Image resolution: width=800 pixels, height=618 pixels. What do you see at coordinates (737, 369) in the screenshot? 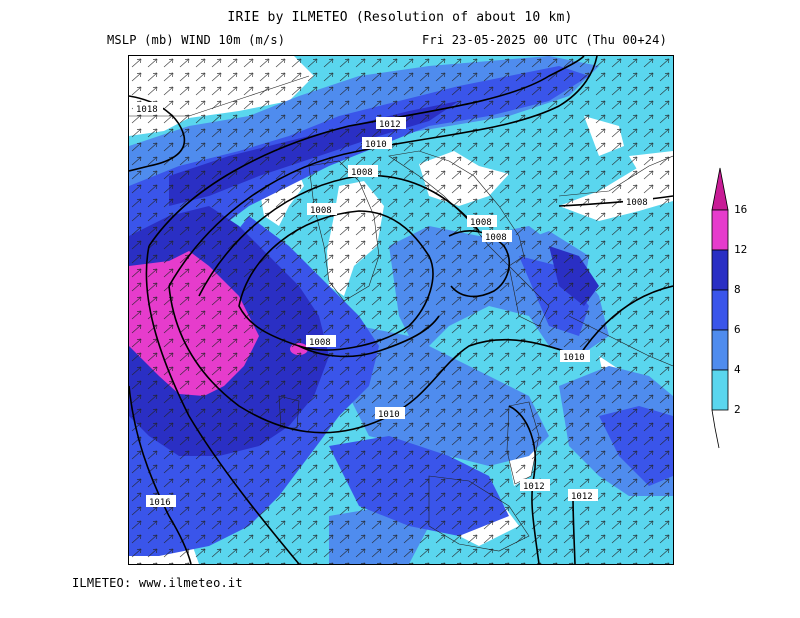
I see `legend-label-4: 4` at bounding box center [737, 369].